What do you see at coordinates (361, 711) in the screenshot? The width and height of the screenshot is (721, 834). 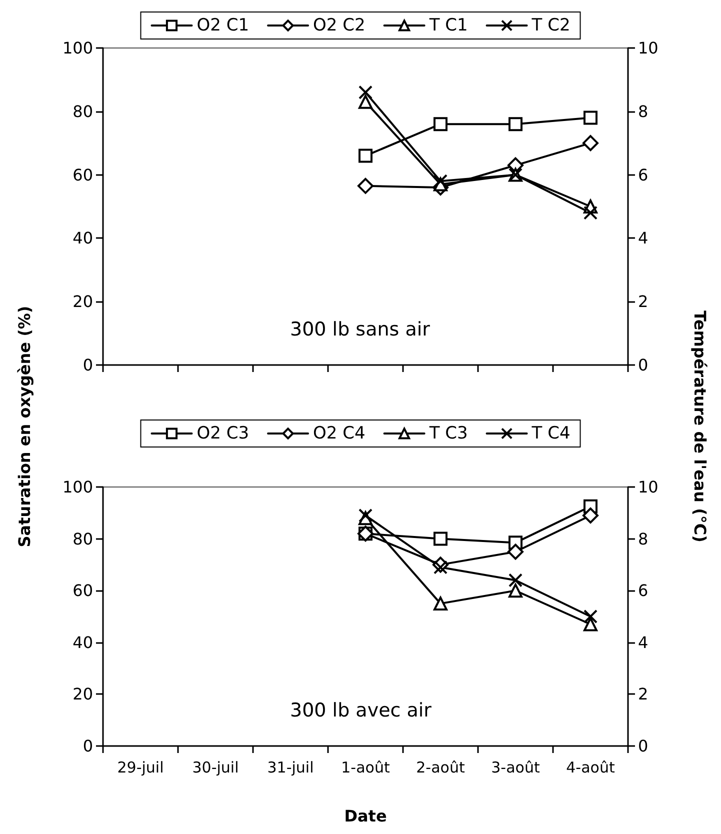 I see `annotation: 300 lb avec air` at bounding box center [361, 711].